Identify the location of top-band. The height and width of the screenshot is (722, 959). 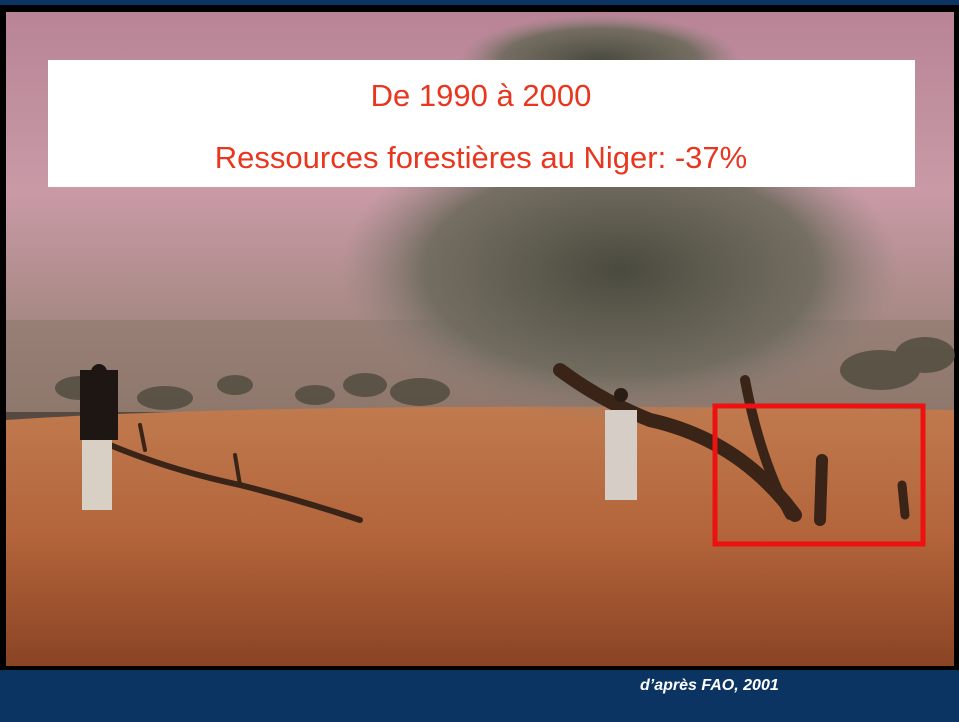
(479, 2).